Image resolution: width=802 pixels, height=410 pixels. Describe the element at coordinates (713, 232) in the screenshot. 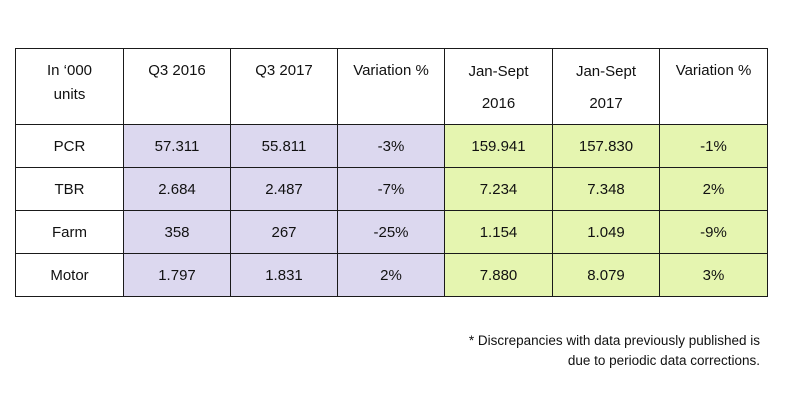

I see `table-cell: -9%` at that location.